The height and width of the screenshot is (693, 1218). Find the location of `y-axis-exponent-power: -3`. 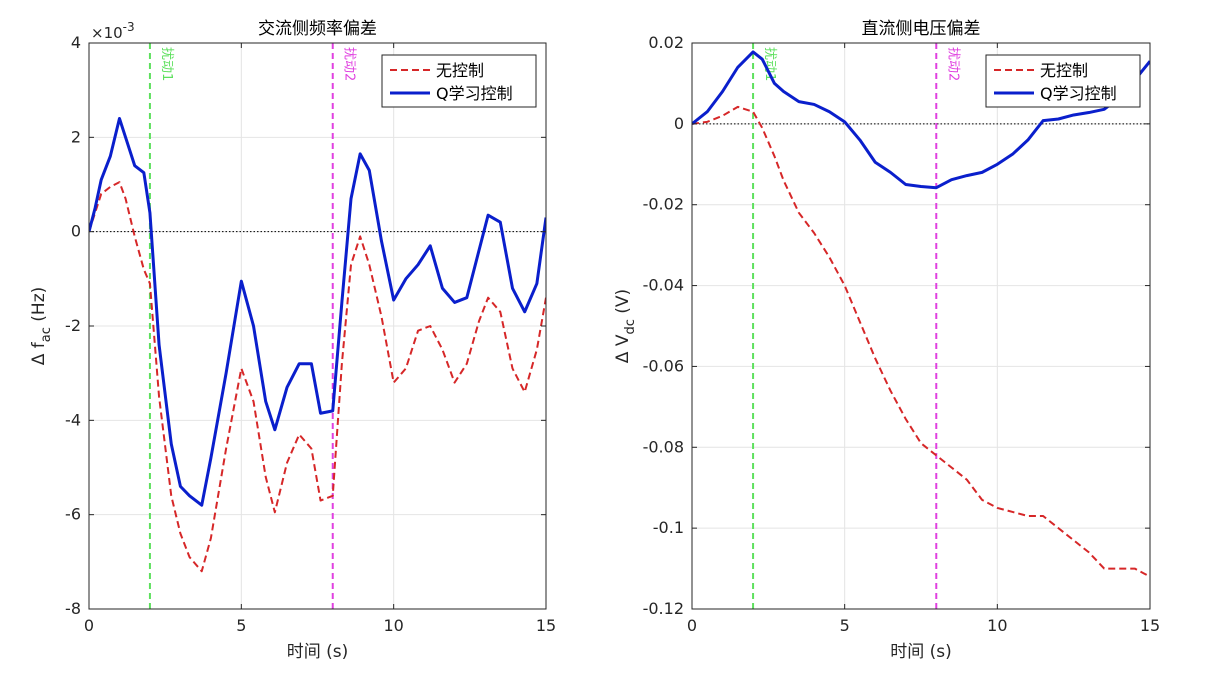

y-axis-exponent-power: -3 is located at coordinates (129, 27).